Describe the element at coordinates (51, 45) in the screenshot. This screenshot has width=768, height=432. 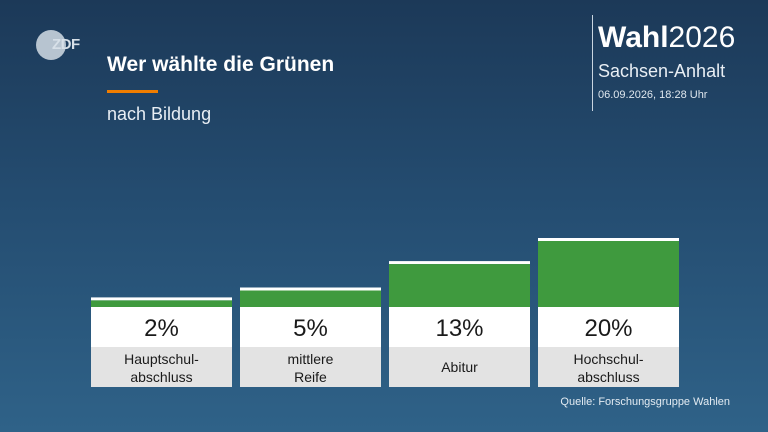
I see `zdf-logo` at that location.